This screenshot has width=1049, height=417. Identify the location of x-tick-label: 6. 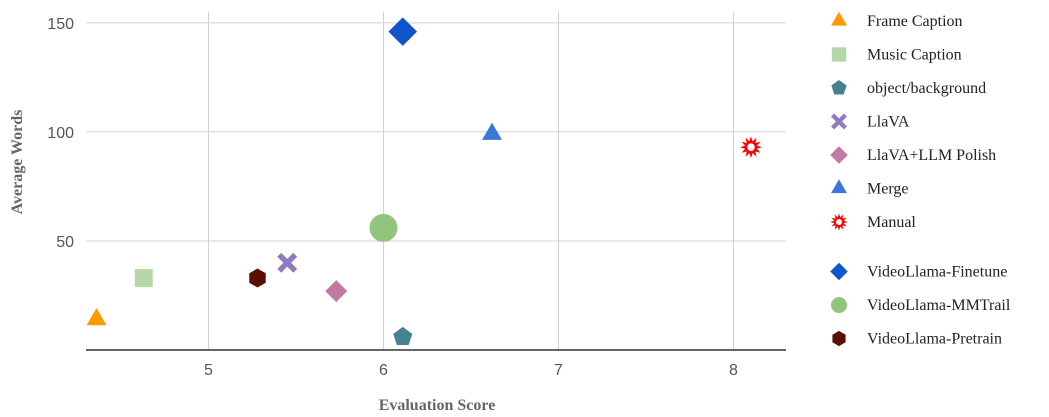
(383, 370).